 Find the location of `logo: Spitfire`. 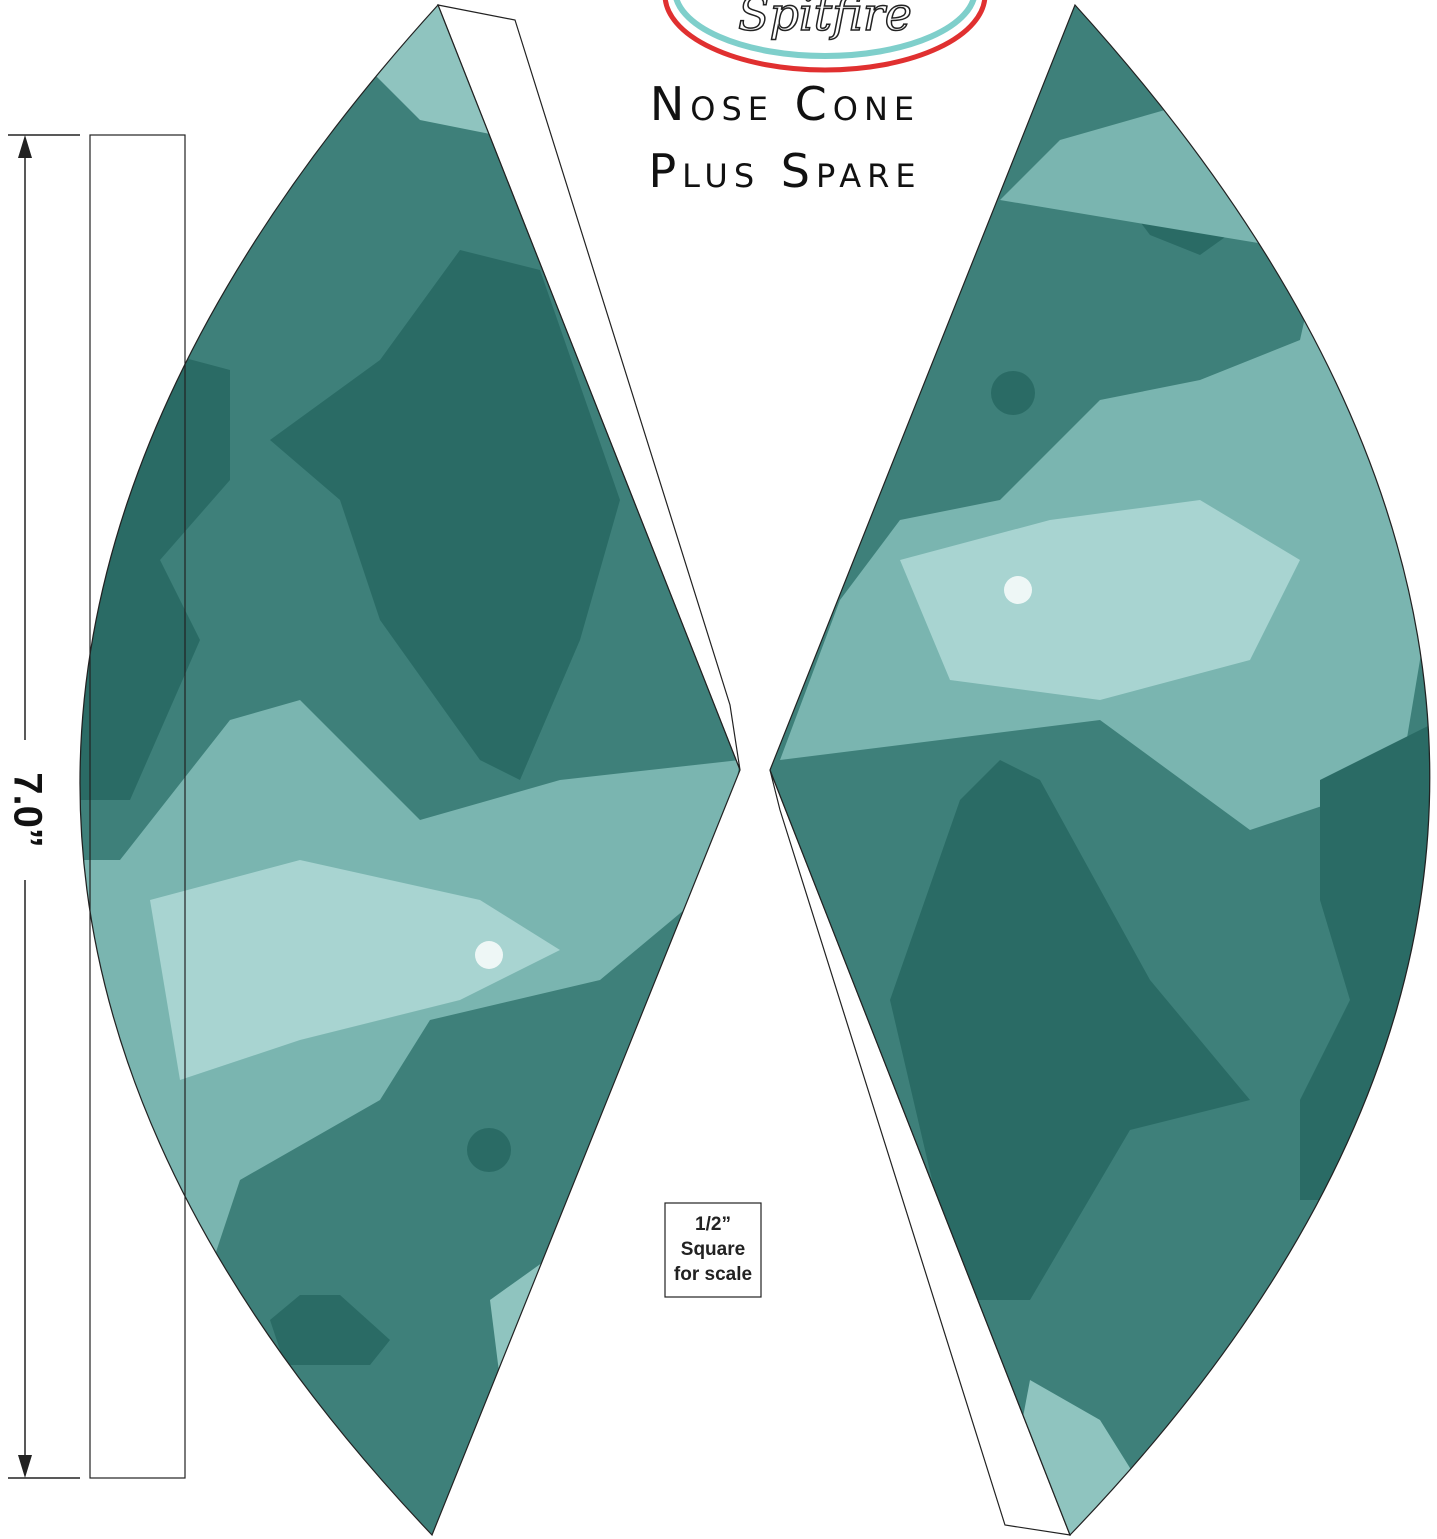

logo: Spitfire is located at coordinates (825, 36).